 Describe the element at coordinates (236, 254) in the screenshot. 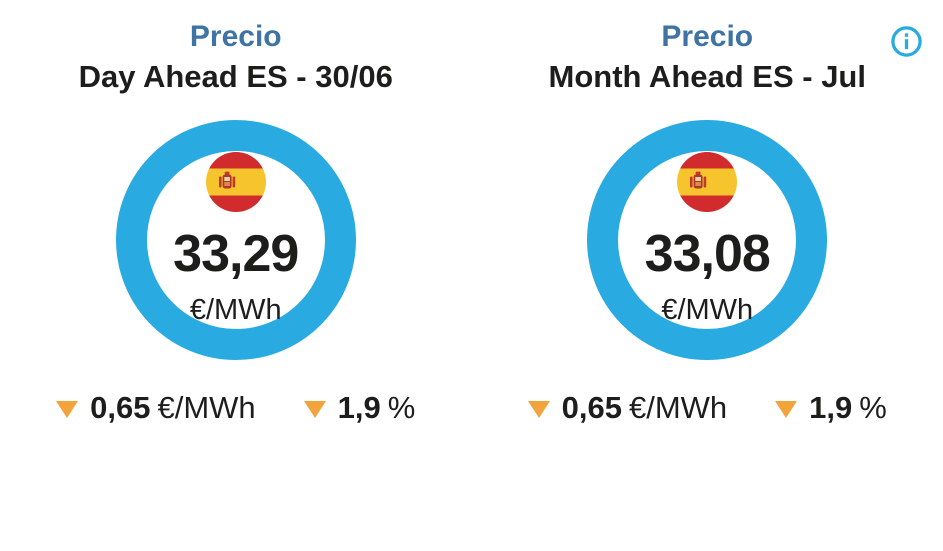

I see `price-value: 33,29` at that location.